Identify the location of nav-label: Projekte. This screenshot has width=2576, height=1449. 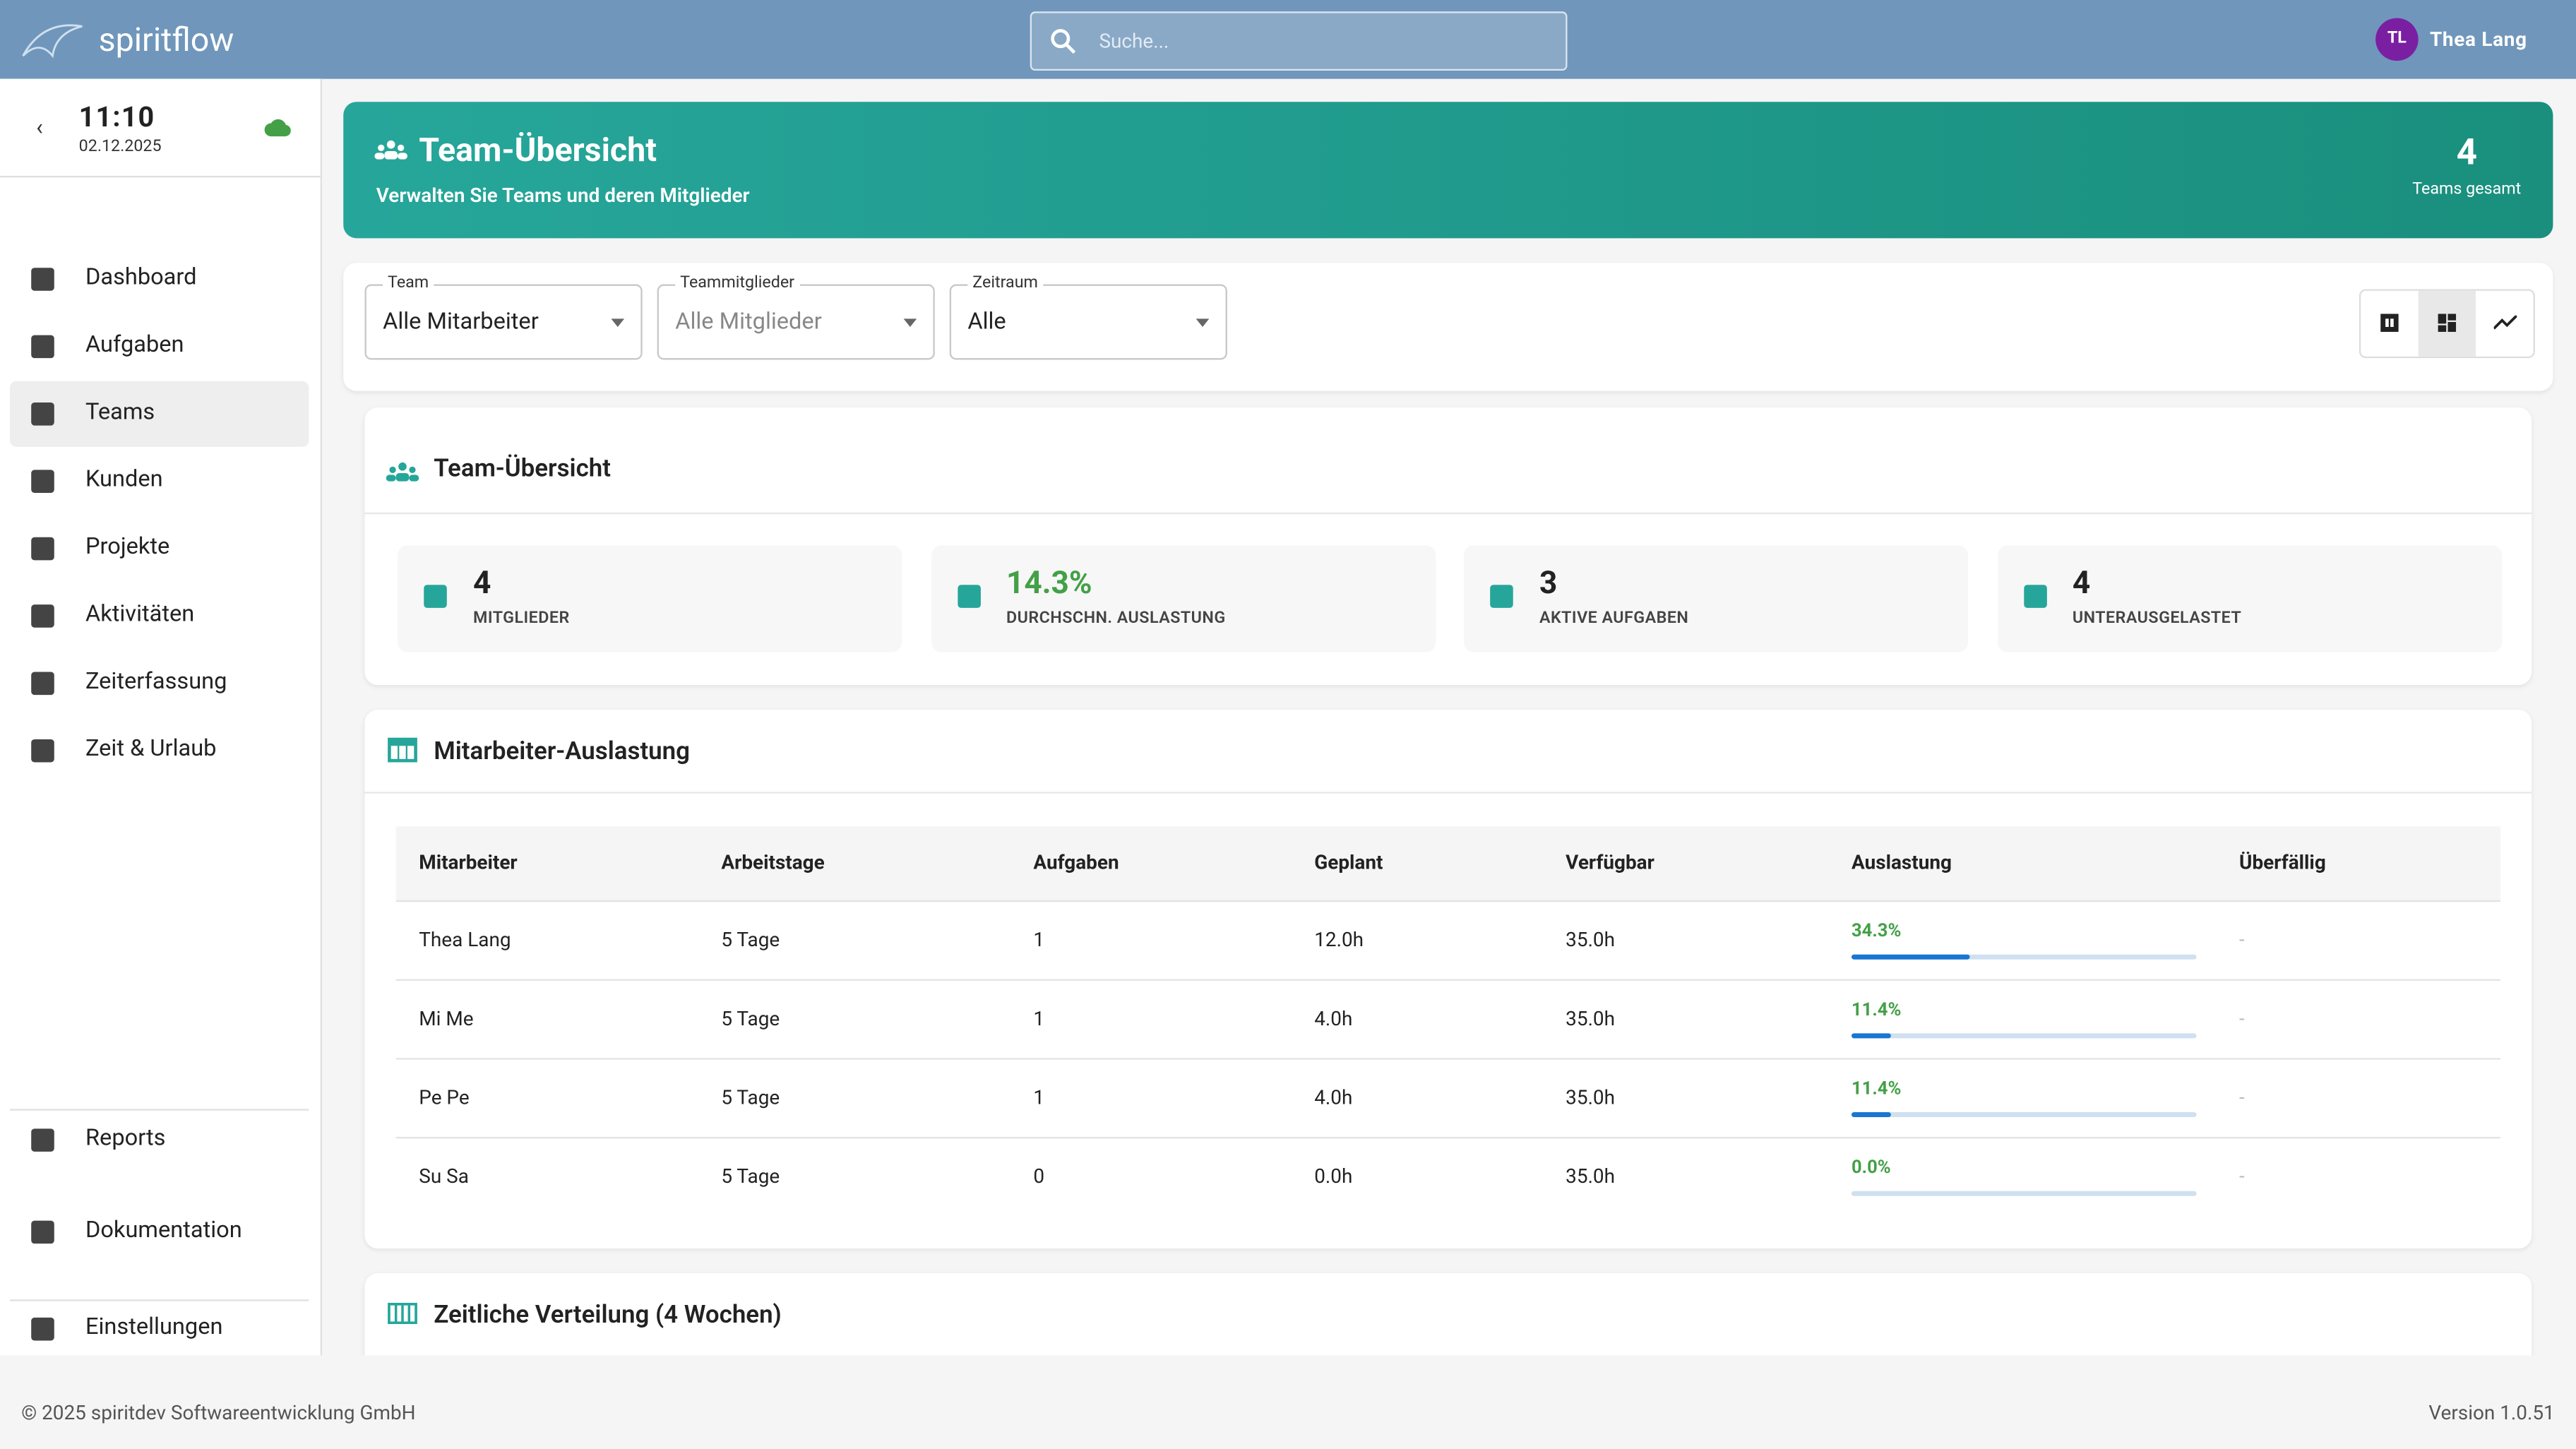
(127, 547).